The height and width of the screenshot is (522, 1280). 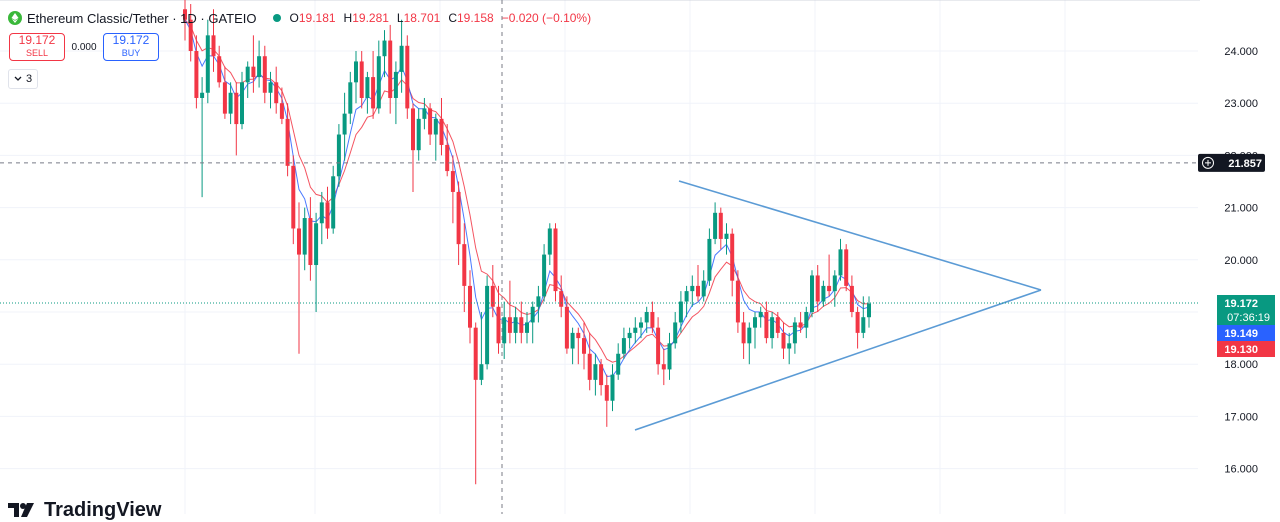 What do you see at coordinates (1231, 162) in the screenshot?
I see `crosshair-price-label: 21.857` at bounding box center [1231, 162].